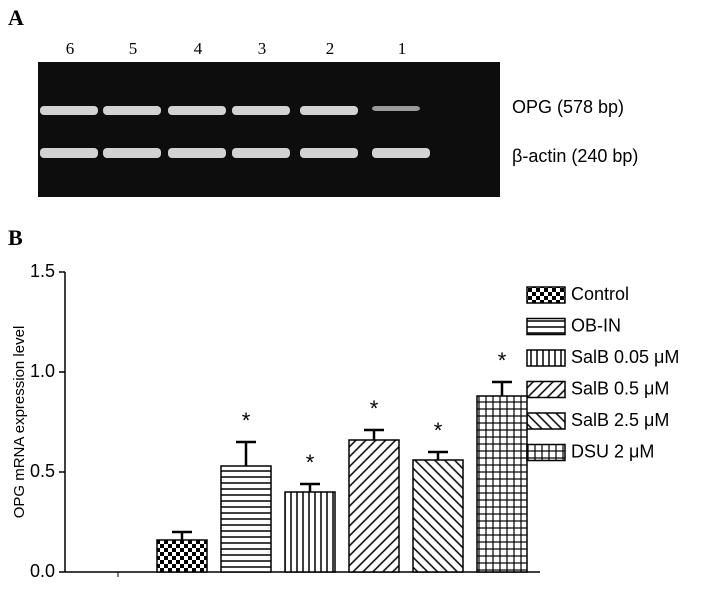 The image size is (708, 613). I want to click on gel-image, so click(269, 129).